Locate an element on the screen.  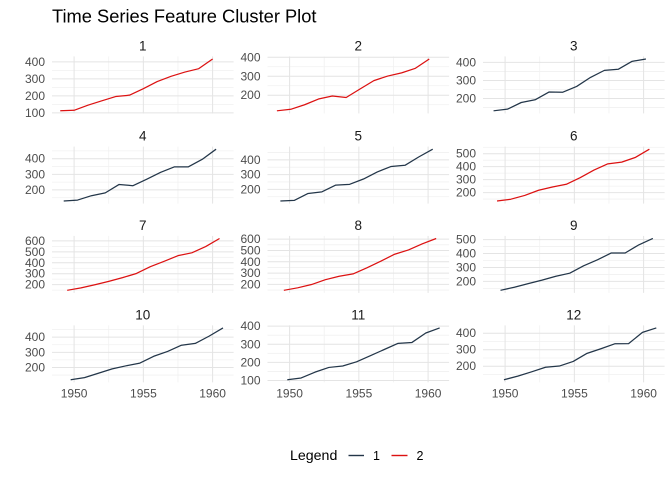
svg-text: 10 is located at coordinates (142, 314).